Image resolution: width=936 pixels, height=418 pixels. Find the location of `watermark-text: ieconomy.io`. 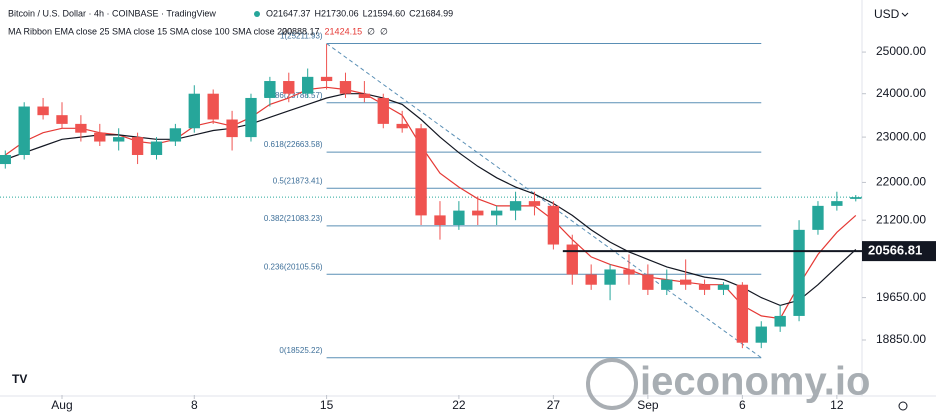

watermark-text: ieconomy.io is located at coordinates (755, 382).